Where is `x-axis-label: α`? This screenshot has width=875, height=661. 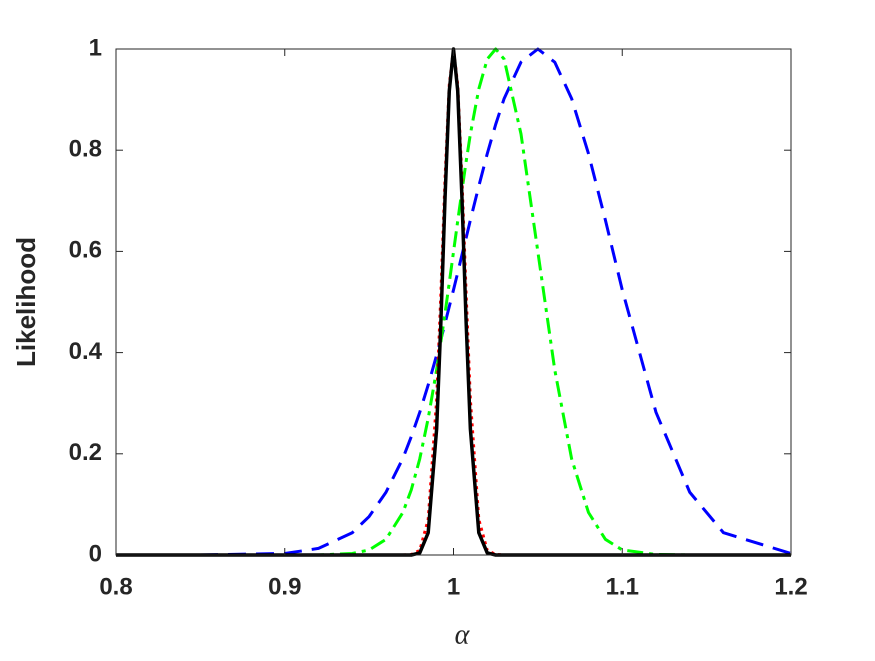 x-axis-label: α is located at coordinates (463, 634).